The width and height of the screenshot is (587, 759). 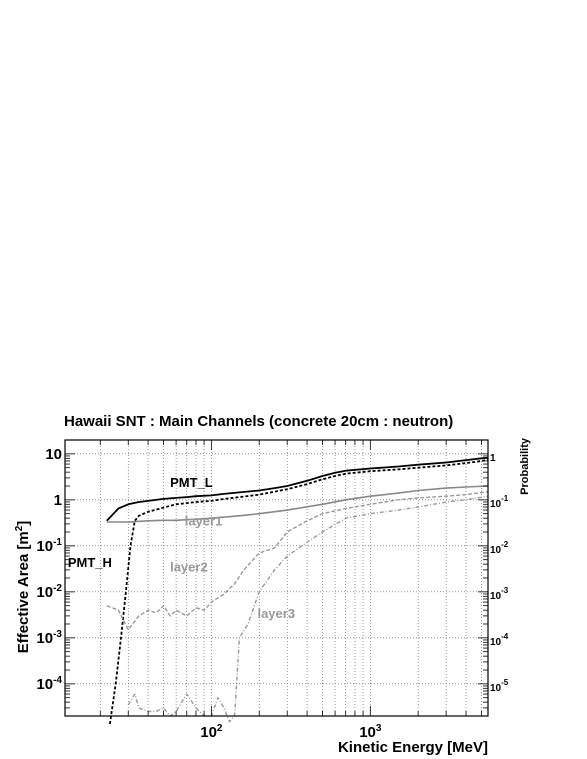 What do you see at coordinates (297, 561) in the screenshot?
I see `series-line-layer2` at bounding box center [297, 561].